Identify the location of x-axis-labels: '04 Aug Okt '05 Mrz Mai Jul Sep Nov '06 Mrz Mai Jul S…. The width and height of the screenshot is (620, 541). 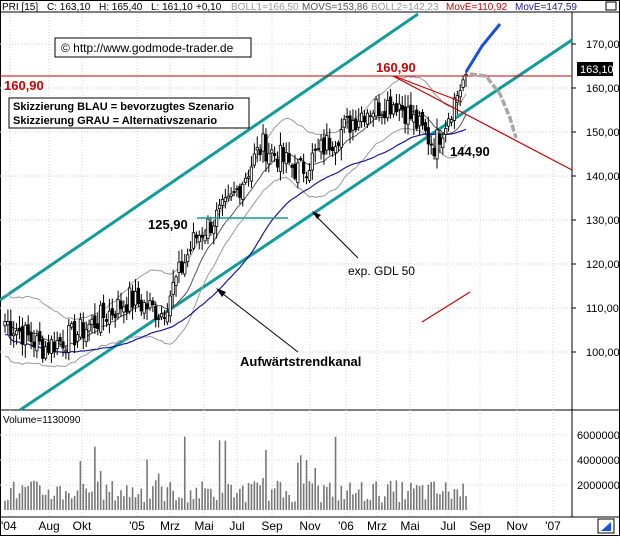
(281, 526).